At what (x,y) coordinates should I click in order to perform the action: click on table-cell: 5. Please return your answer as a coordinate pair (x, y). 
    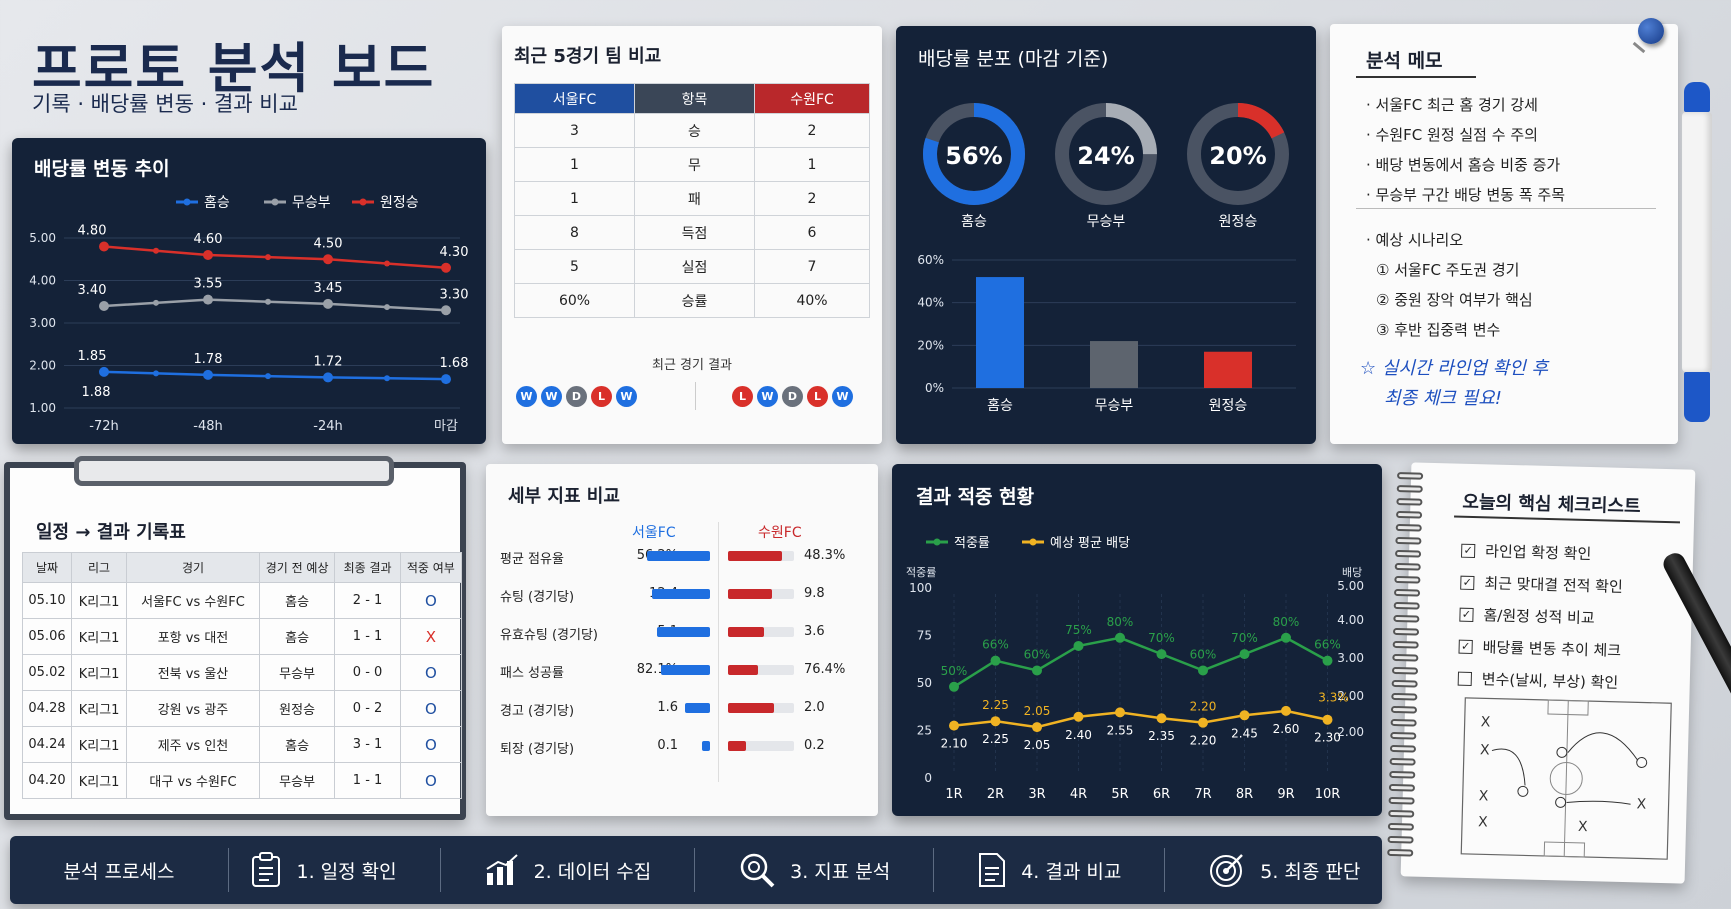
    Looking at the image, I should click on (574, 266).